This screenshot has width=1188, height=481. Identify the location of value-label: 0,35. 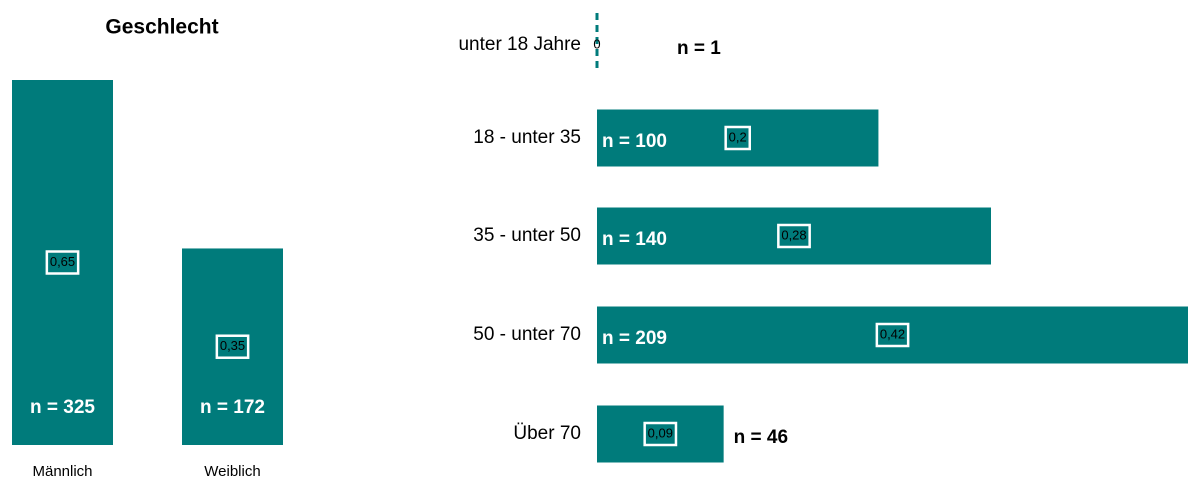
(232, 345).